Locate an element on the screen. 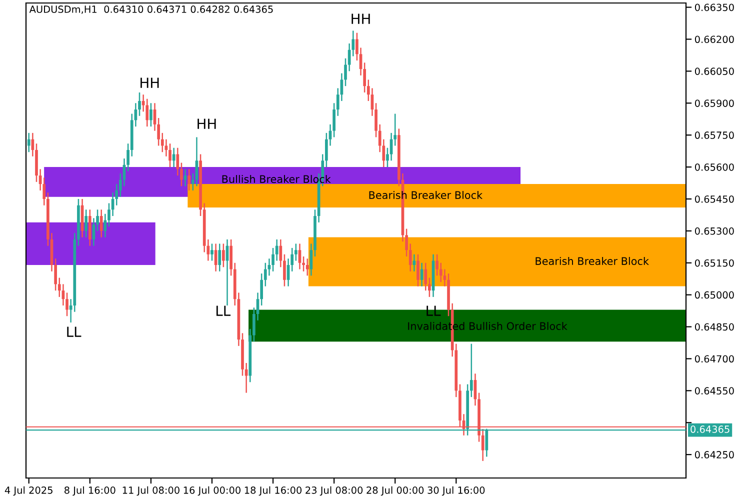 The height and width of the screenshot is (504, 745). x-tick-label: 28 Jul 00:00 is located at coordinates (395, 491).